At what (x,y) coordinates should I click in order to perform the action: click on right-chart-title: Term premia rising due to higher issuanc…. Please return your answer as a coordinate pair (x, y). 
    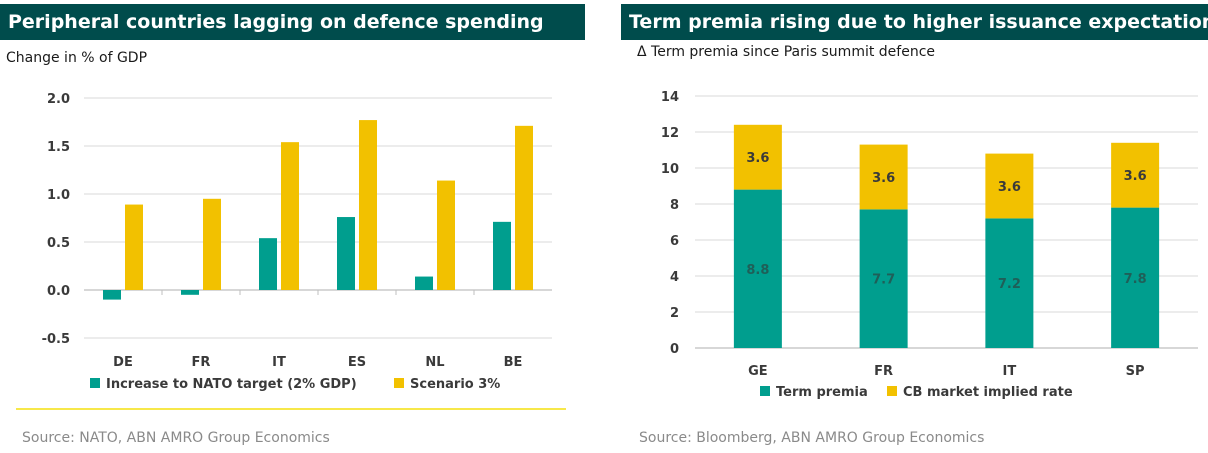
    Looking at the image, I should click on (914, 22).